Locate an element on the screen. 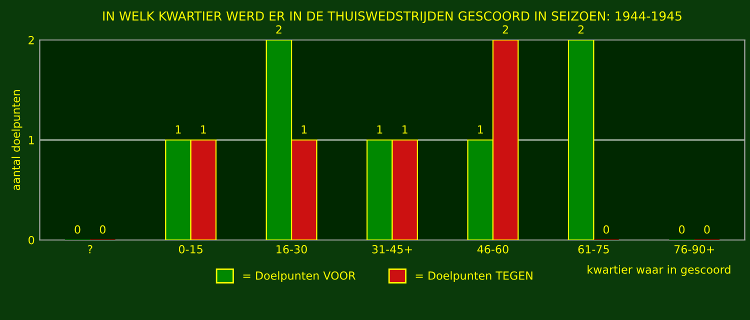 The width and height of the screenshot is (750, 320). x-tick-label: 46-60 is located at coordinates (492, 249).